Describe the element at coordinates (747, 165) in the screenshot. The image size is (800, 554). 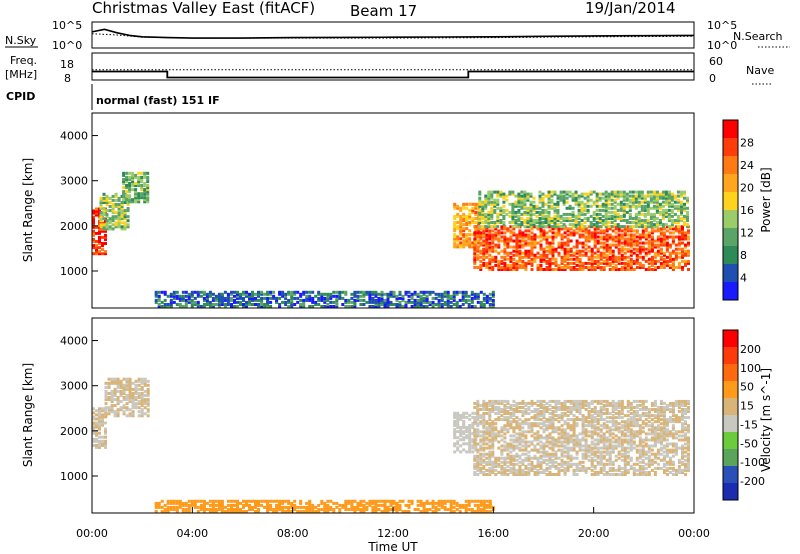
I see `colorbar-tick-label: 24` at that location.